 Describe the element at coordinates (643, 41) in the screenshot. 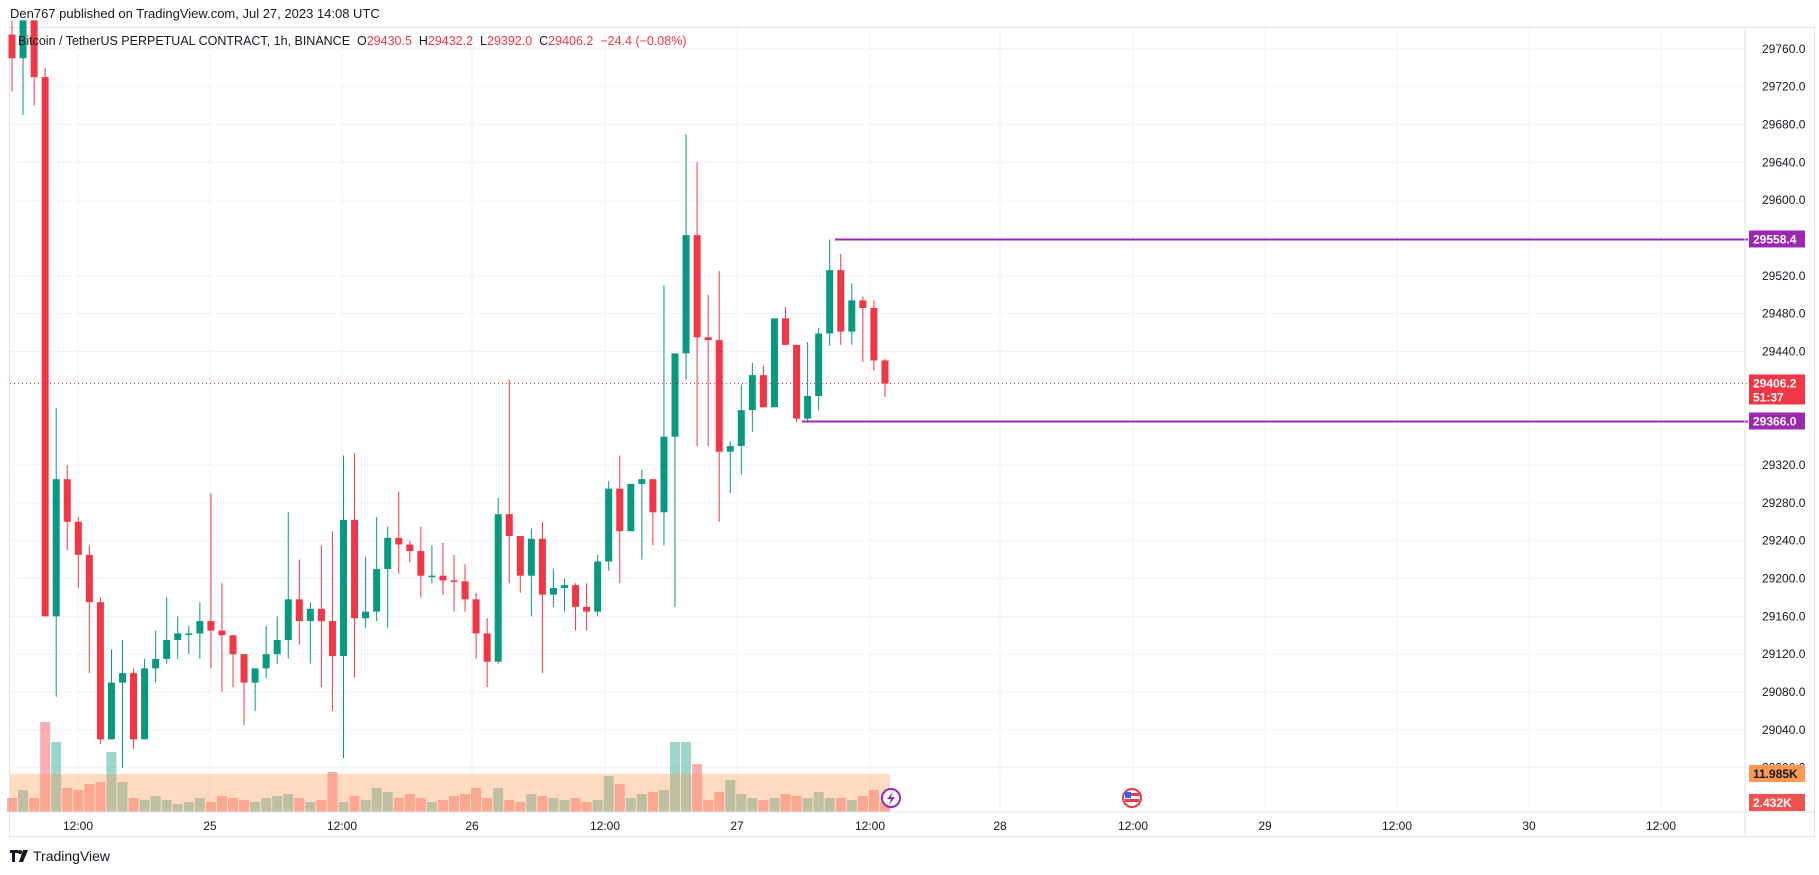

I see `change-value: −24.4 (−0.08%)` at that location.